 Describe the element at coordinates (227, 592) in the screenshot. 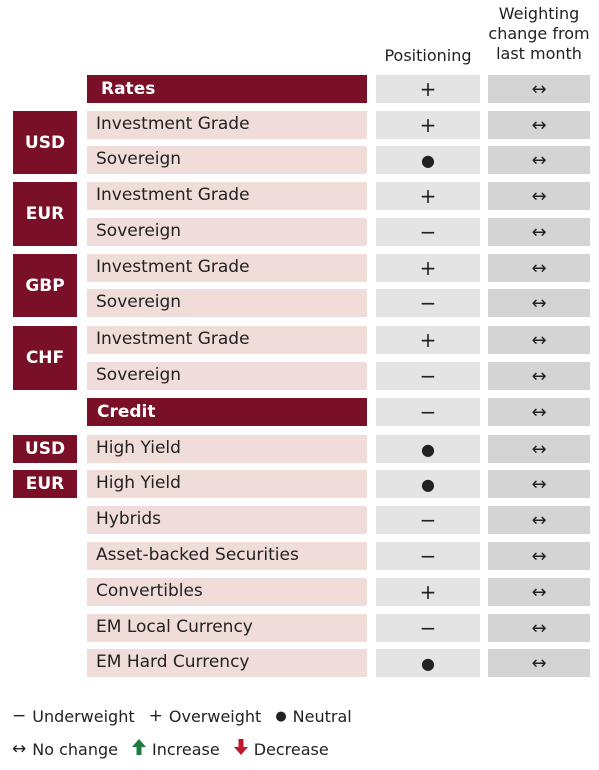

I see `row-label: Convertibles` at that location.